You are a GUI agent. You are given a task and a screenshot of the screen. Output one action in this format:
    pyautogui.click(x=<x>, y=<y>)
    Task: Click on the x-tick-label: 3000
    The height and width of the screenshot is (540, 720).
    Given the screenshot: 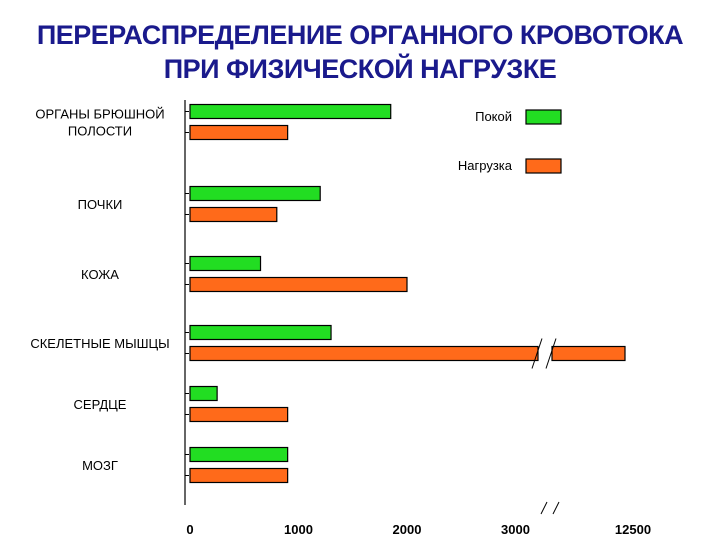 What is the action you would take?
    pyautogui.click(x=515, y=529)
    